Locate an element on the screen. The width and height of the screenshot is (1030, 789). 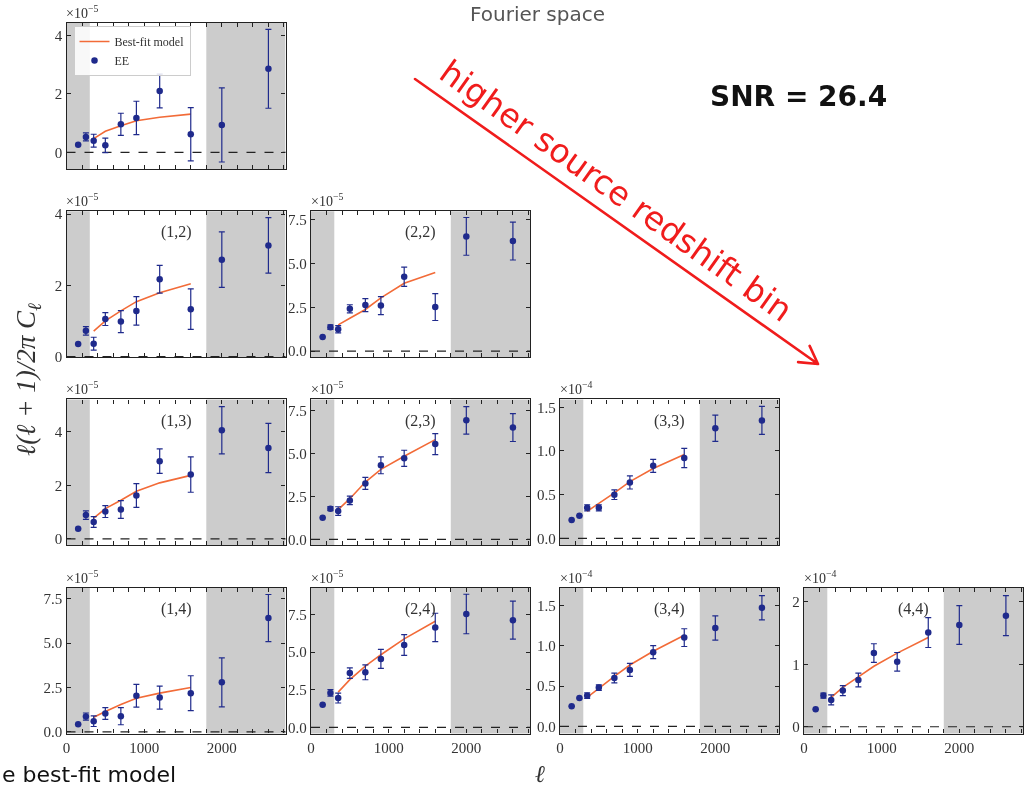
y-tick-label: 1 is located at coordinates (796, 664).